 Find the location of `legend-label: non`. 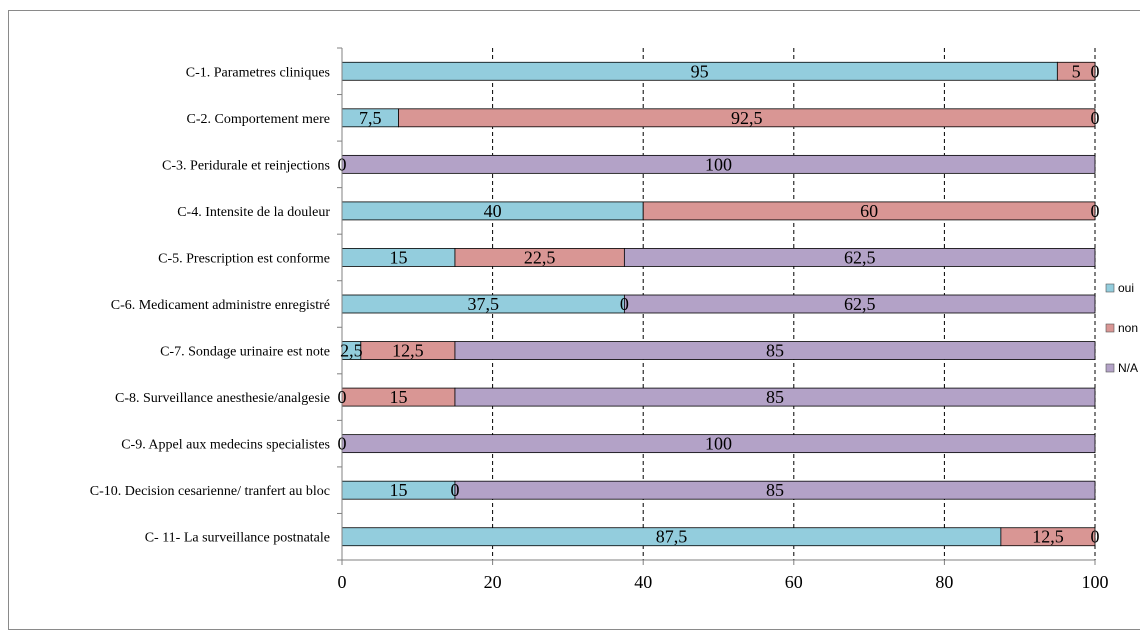

legend-label: non is located at coordinates (1128, 328).